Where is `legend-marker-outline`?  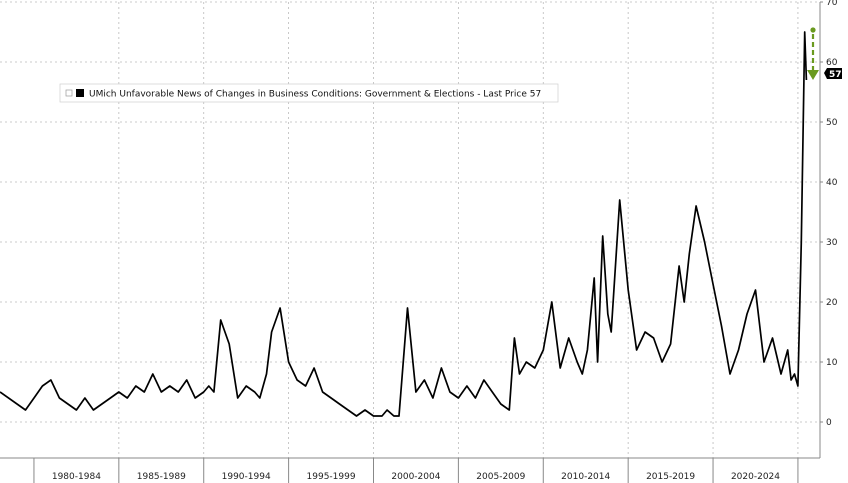 legend-marker-outline is located at coordinates (69, 93).